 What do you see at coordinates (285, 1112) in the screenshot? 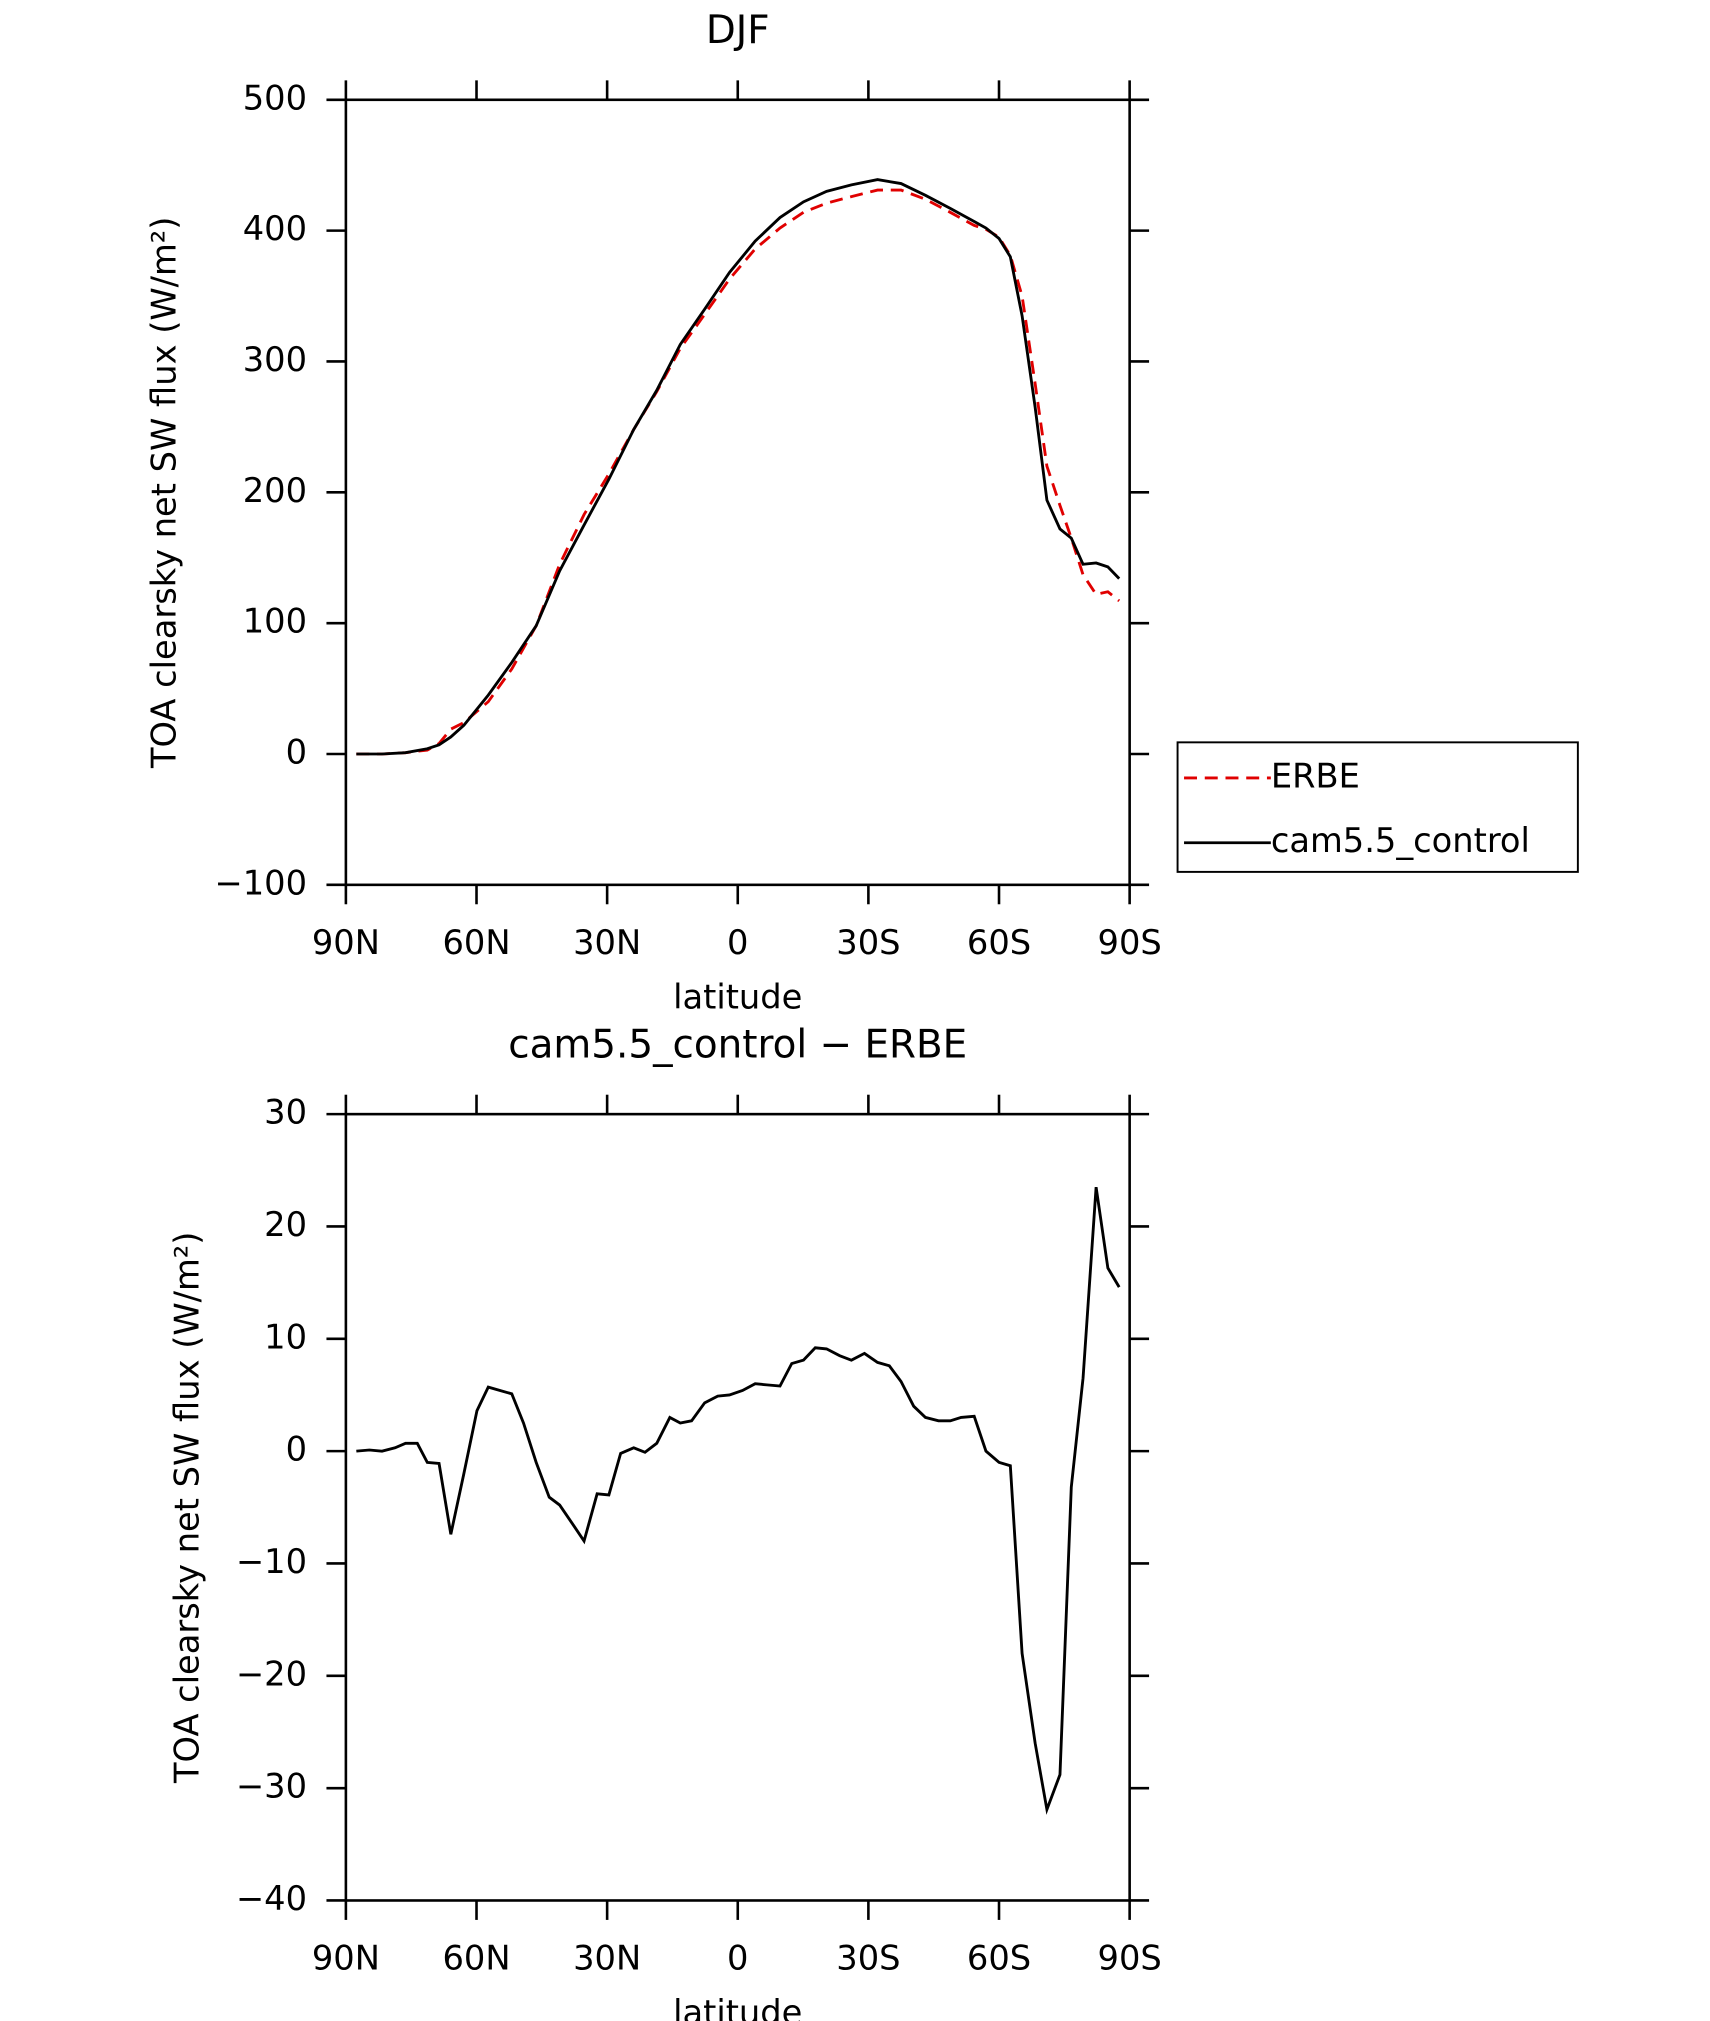
I see `y-tick-label: 30` at bounding box center [285, 1112].